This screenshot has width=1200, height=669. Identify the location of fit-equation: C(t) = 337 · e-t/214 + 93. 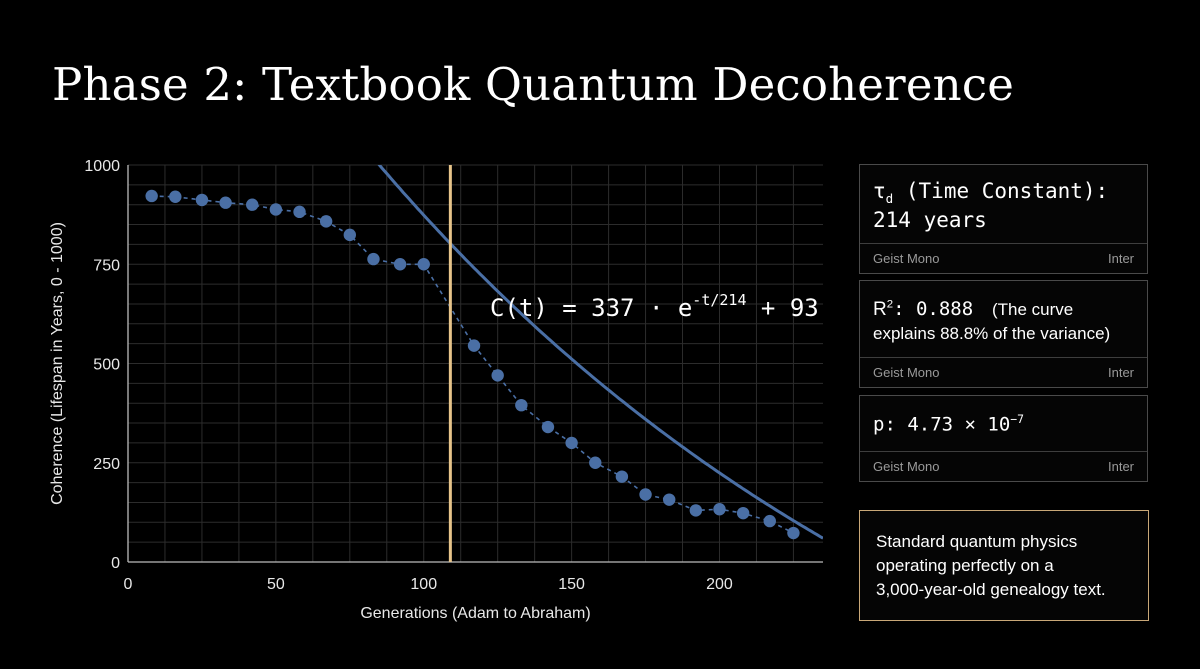
(654, 306).